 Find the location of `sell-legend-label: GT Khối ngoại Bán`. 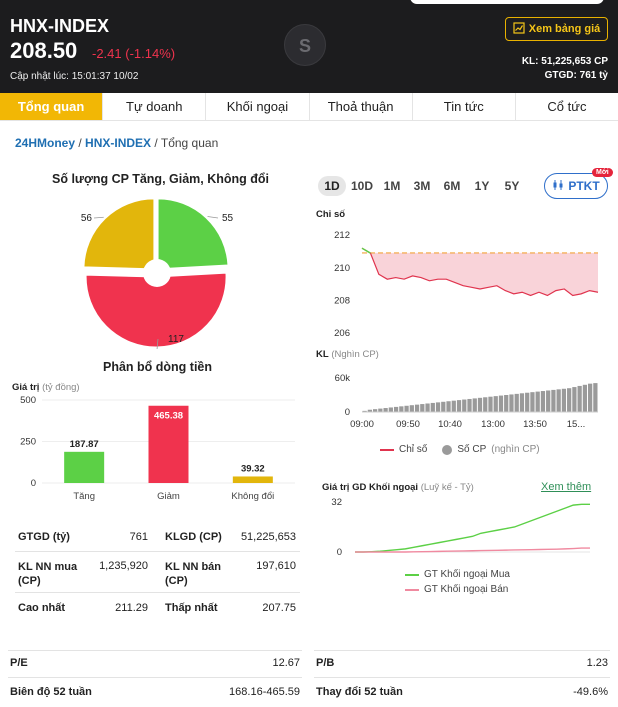

sell-legend-label: GT Khối ngoại Bán is located at coordinates (466, 589).